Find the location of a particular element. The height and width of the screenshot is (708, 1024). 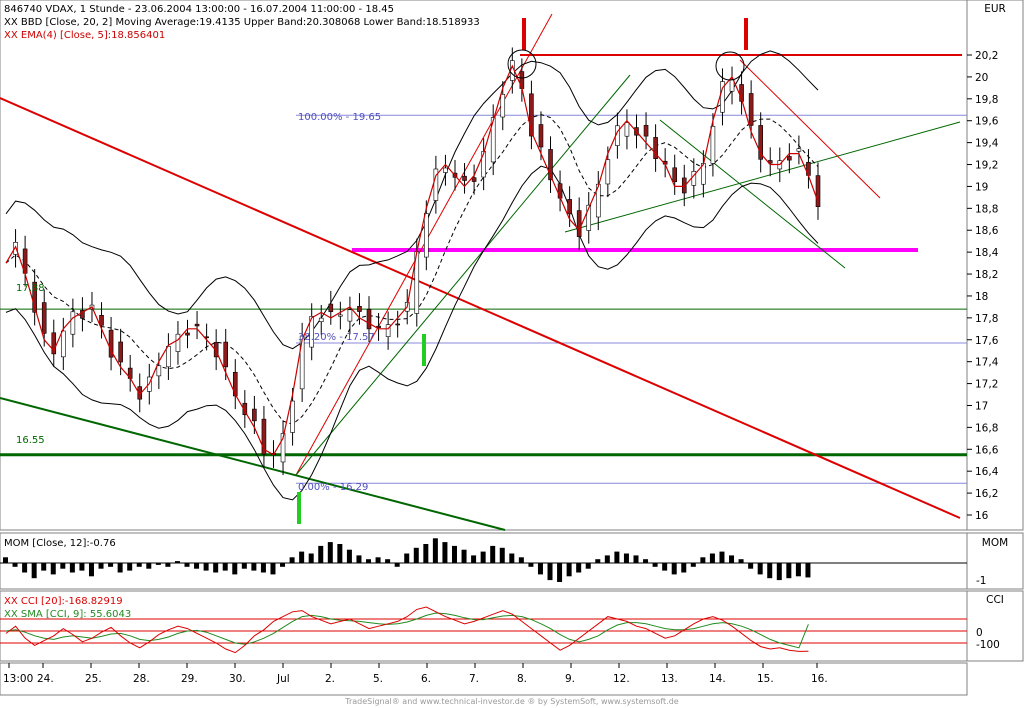

y-tick-label: 20 is located at coordinates (981, 78).